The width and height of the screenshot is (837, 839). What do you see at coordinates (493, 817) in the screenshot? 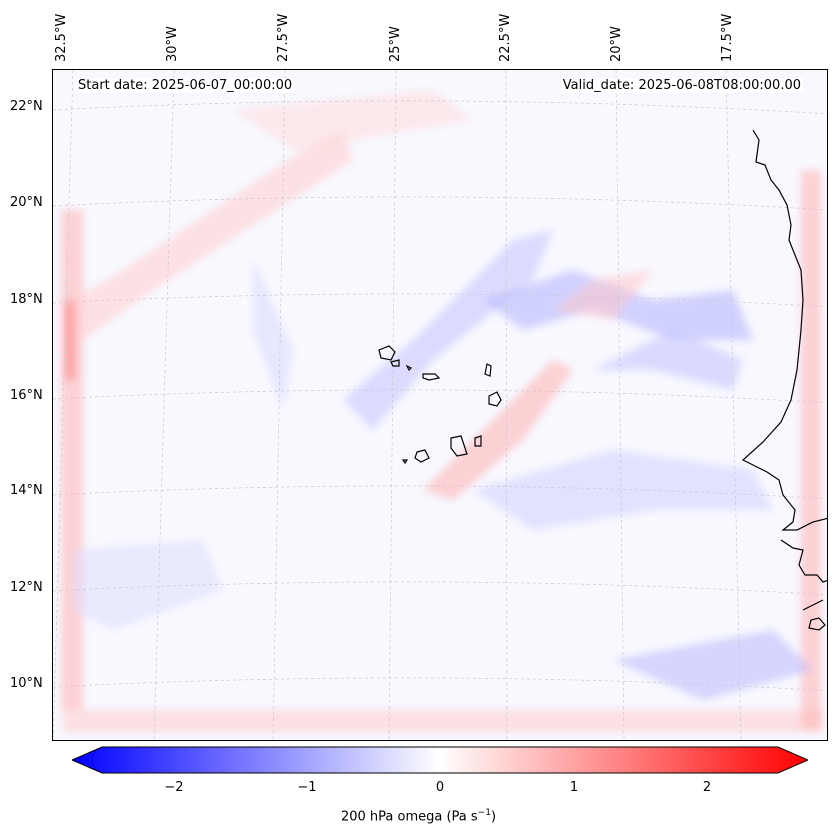
I see `colorbar-label-close: )` at bounding box center [493, 817].